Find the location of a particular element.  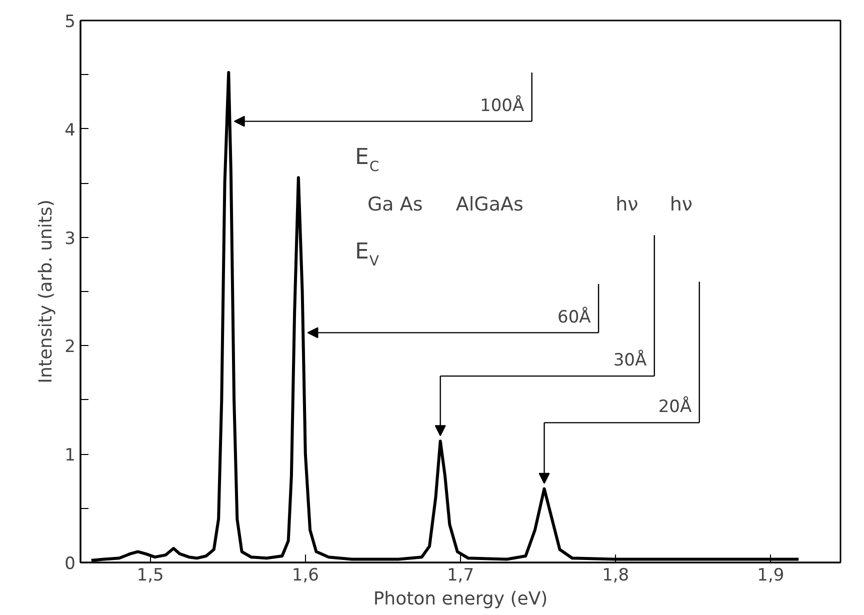

annotation: AlGaAs is located at coordinates (490, 205).